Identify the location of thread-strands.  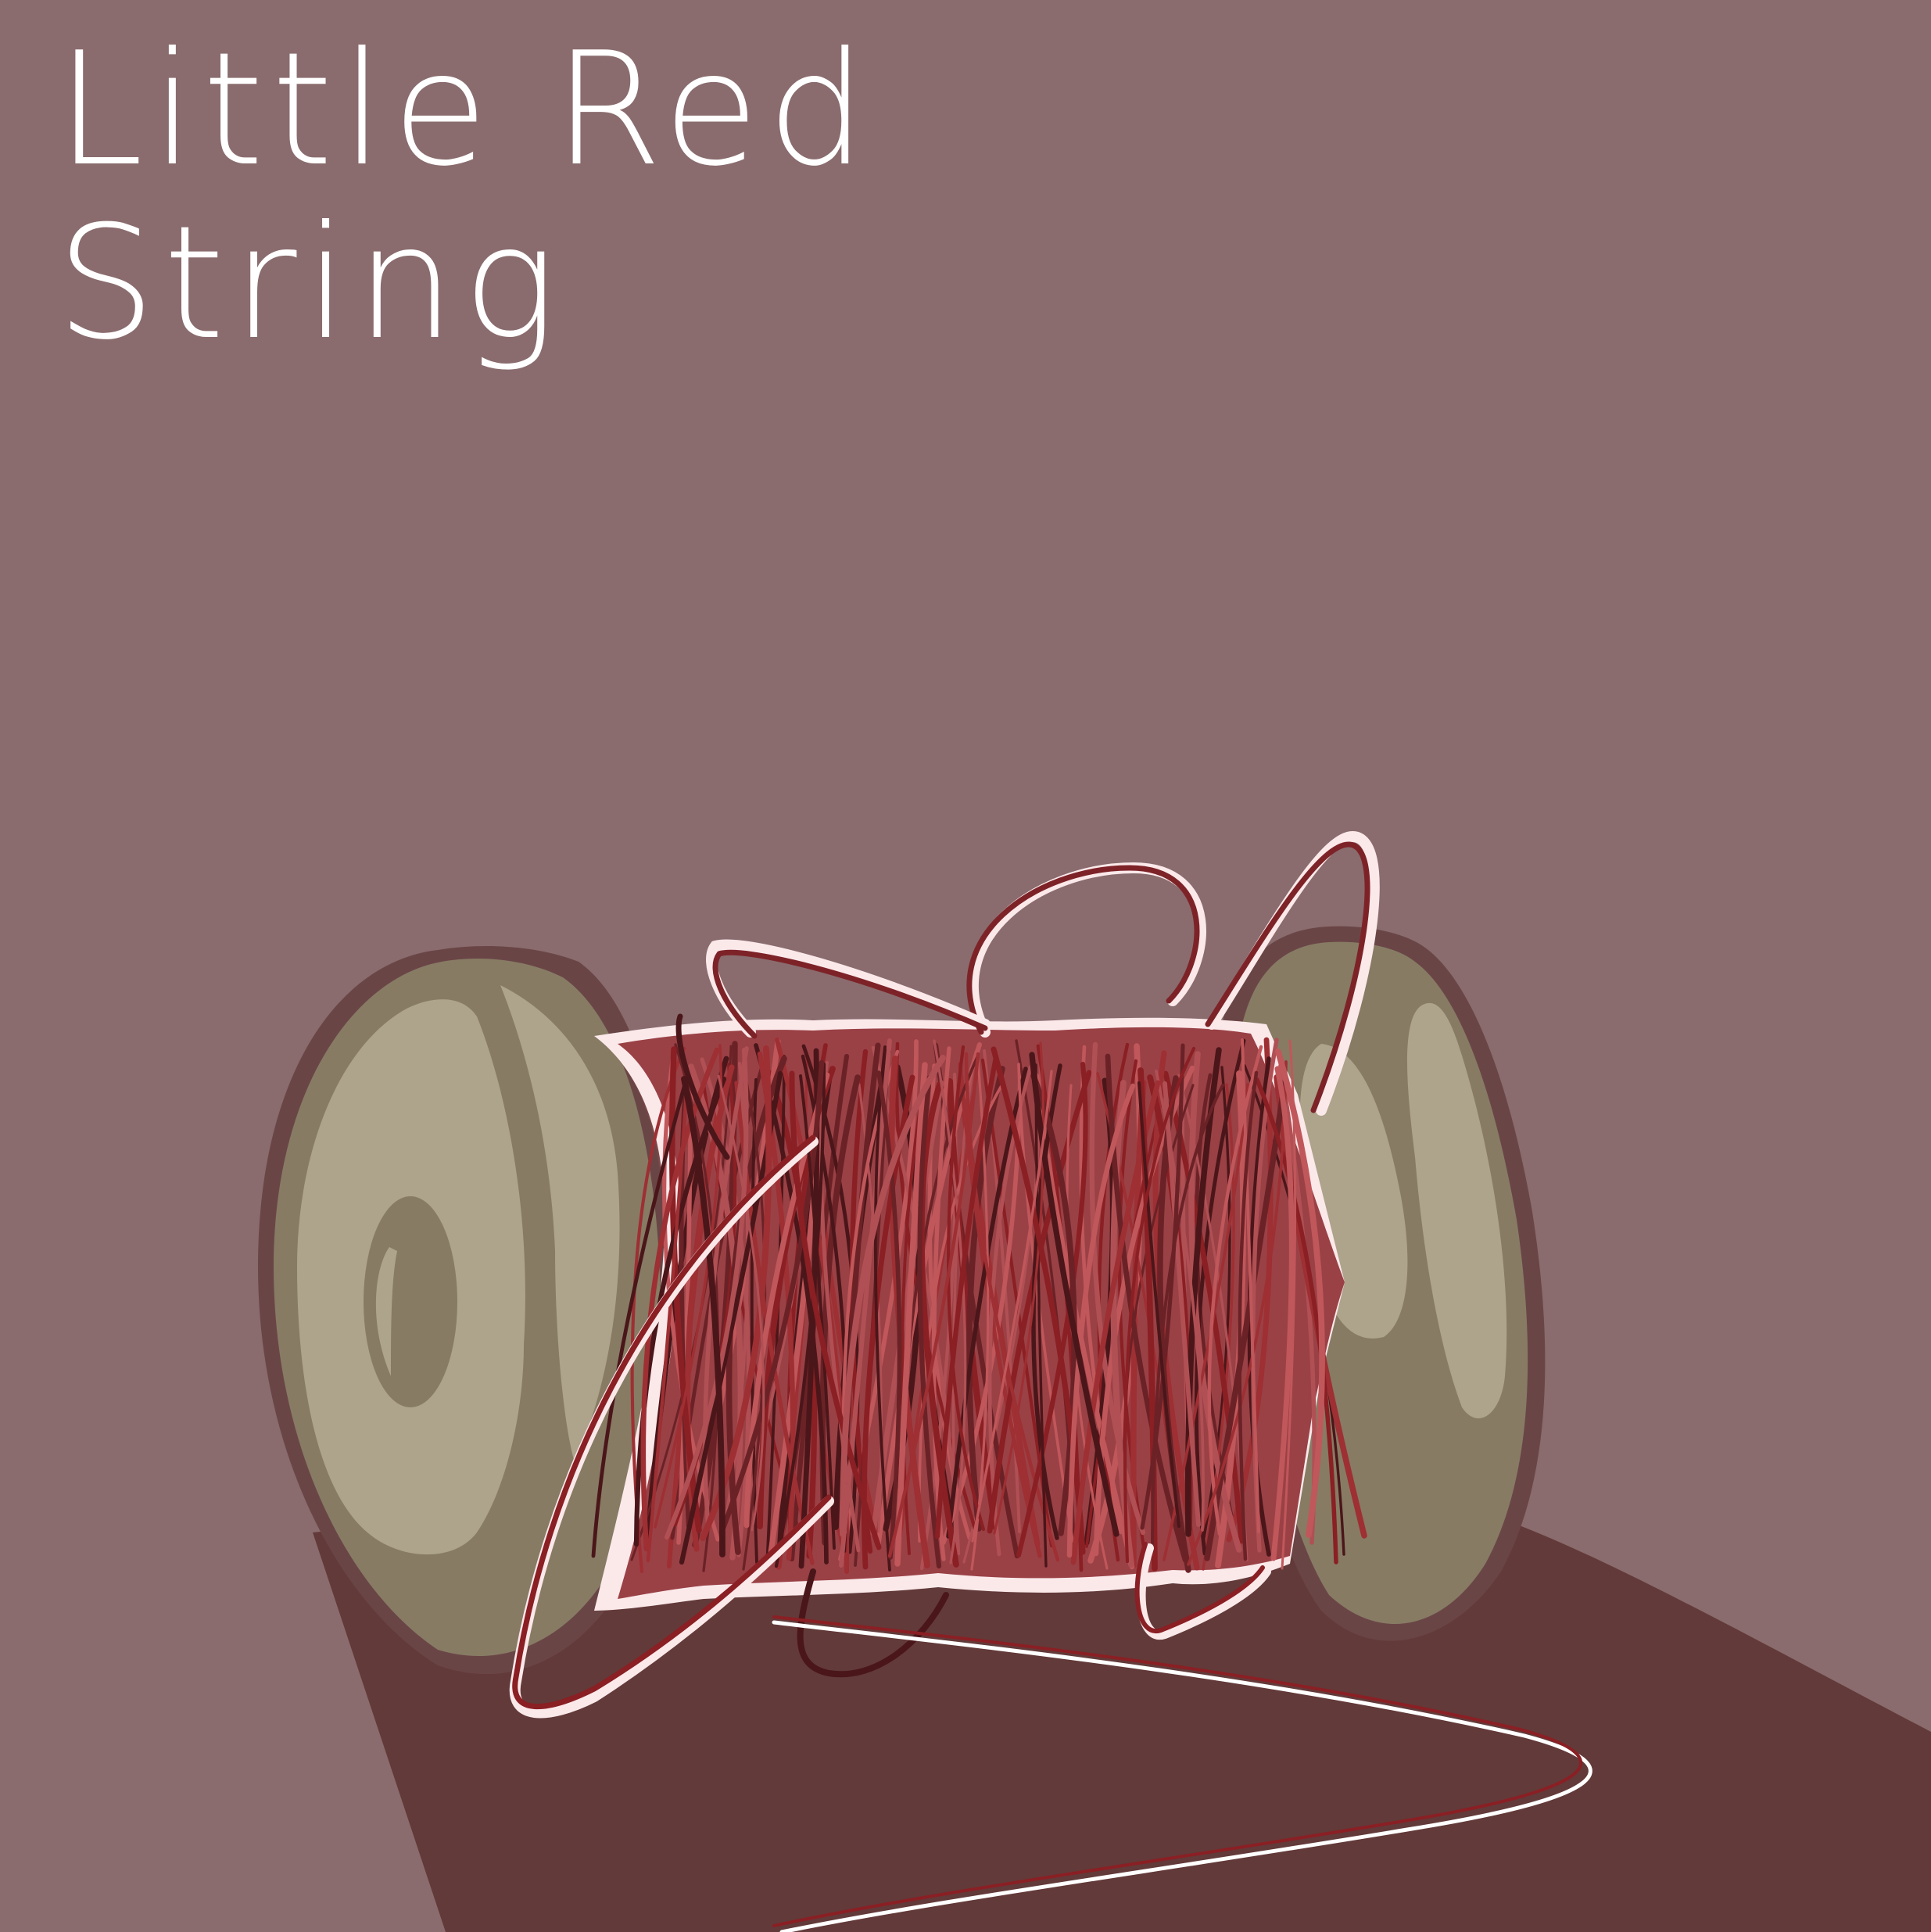
(979, 1305).